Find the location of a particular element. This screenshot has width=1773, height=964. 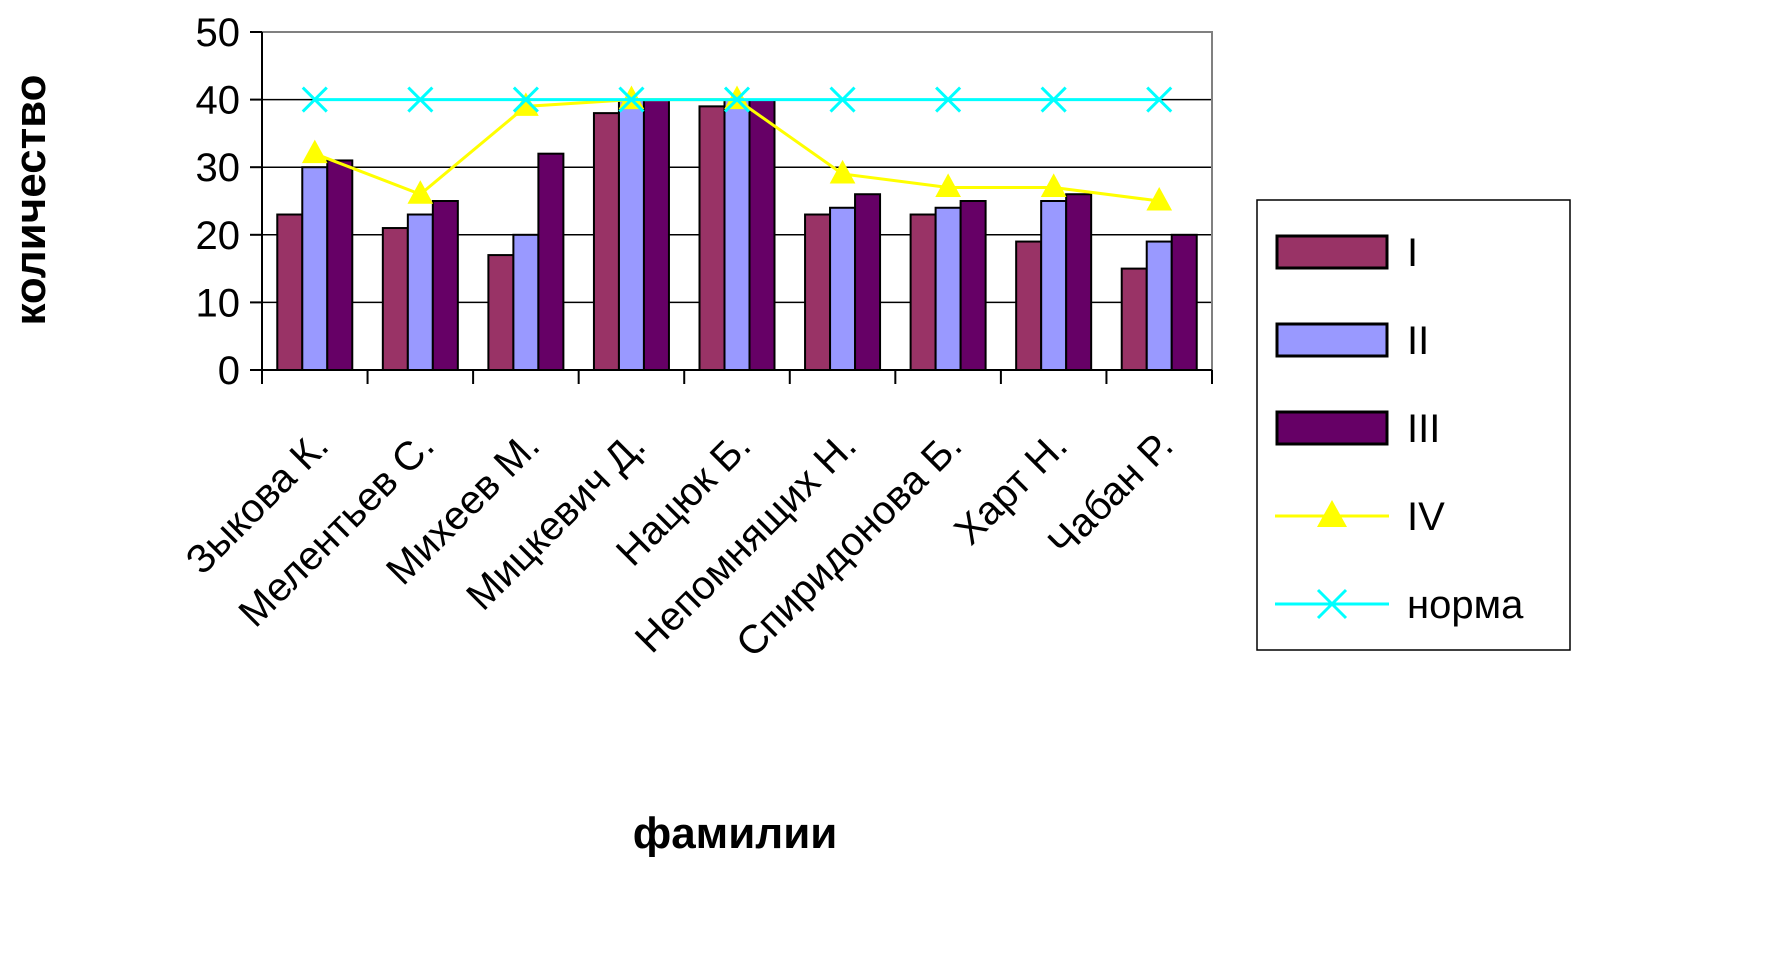

x-axis-title: фамилии is located at coordinates (735, 833).